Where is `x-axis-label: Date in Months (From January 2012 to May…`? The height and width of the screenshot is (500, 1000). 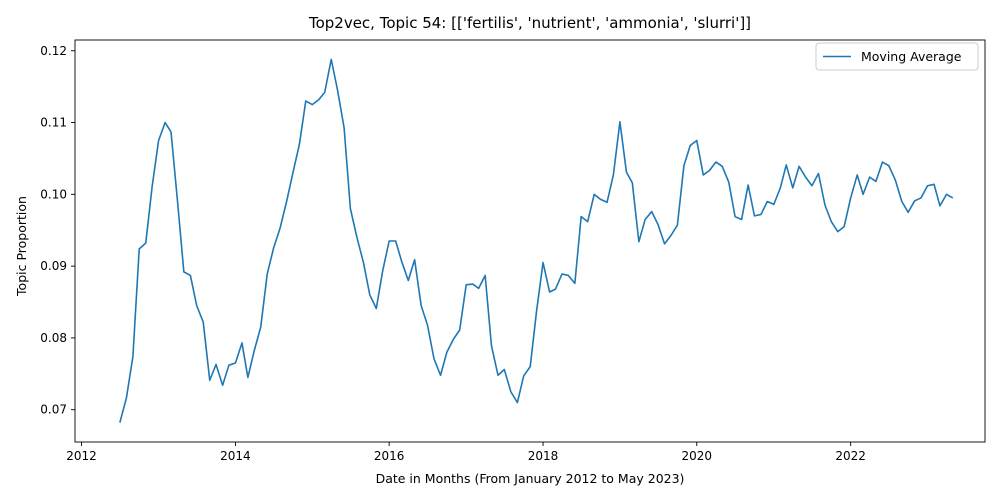 x-axis-label: Date in Months (From January 2012 to May… is located at coordinates (530, 478).